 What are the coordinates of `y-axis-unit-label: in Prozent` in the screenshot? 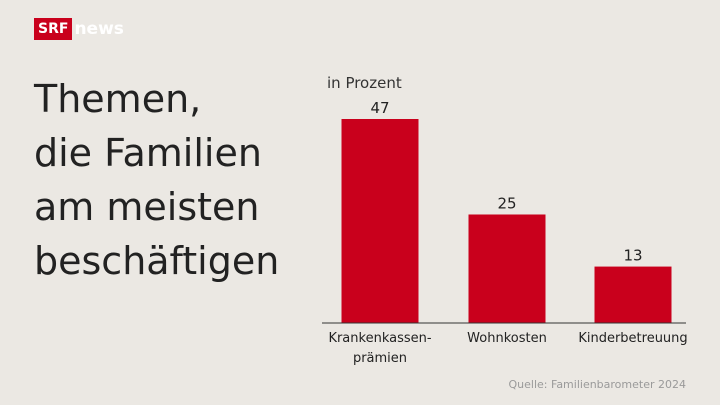 It's located at (364, 83).